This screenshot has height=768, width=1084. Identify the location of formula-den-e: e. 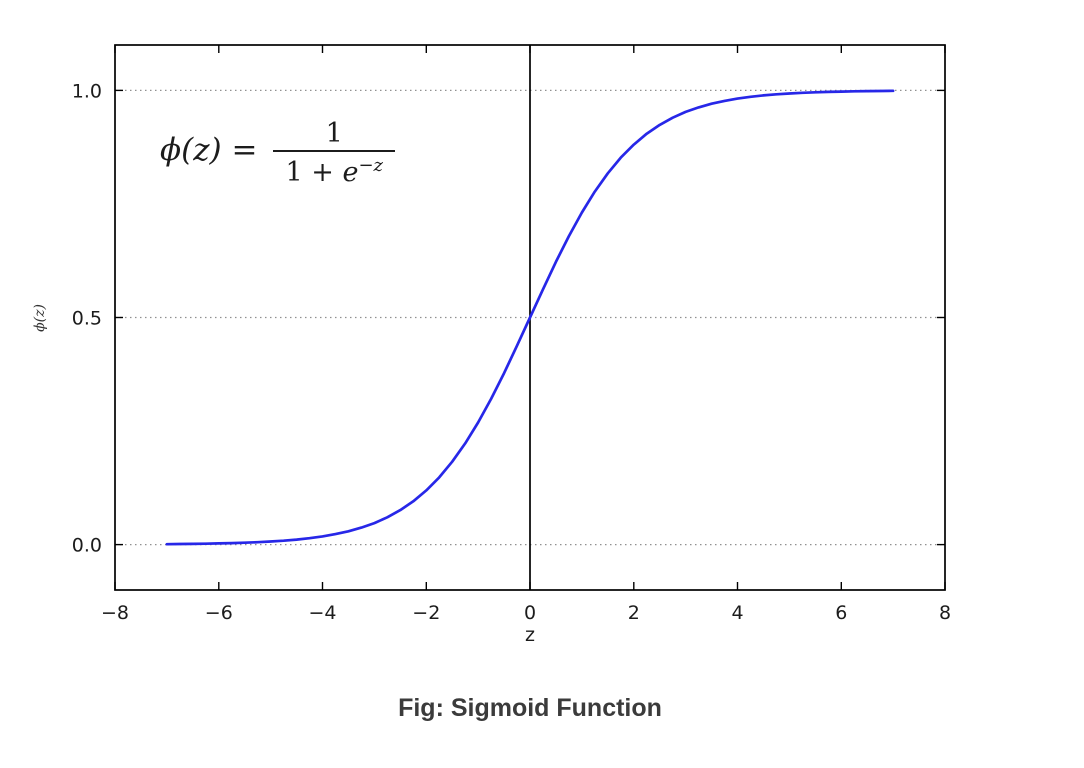
(350, 172).